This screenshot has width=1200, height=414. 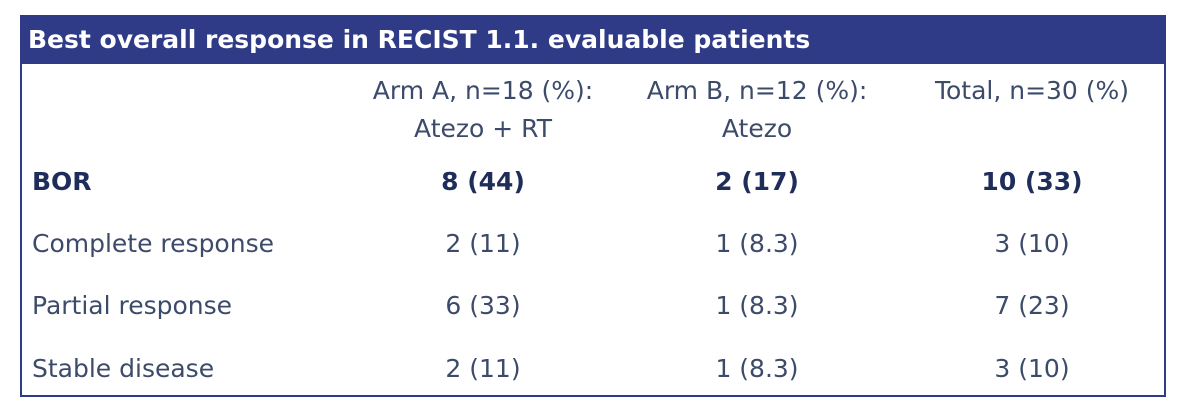 I want to click on column-header: Arm A, n=18 (%):, so click(x=483, y=90).